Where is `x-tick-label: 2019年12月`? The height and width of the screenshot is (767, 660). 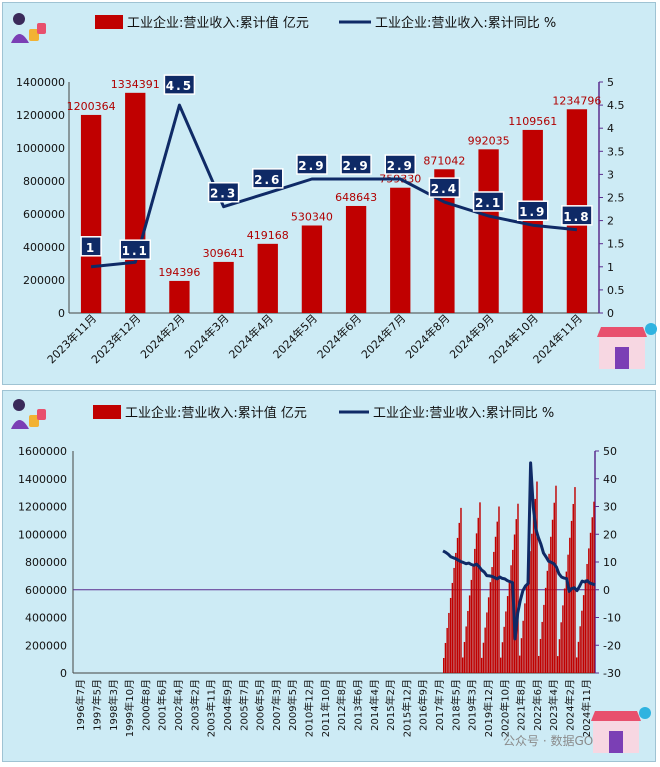 x-tick-label: 2019年12月 is located at coordinates (488, 708).